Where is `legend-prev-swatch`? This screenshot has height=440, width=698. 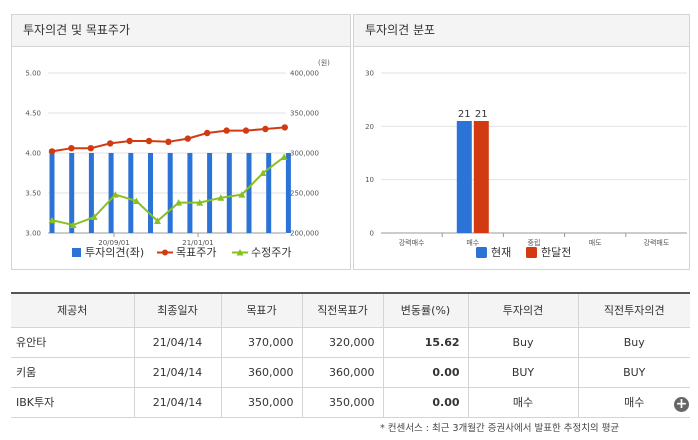
legend-prev-swatch is located at coordinates (531, 252).